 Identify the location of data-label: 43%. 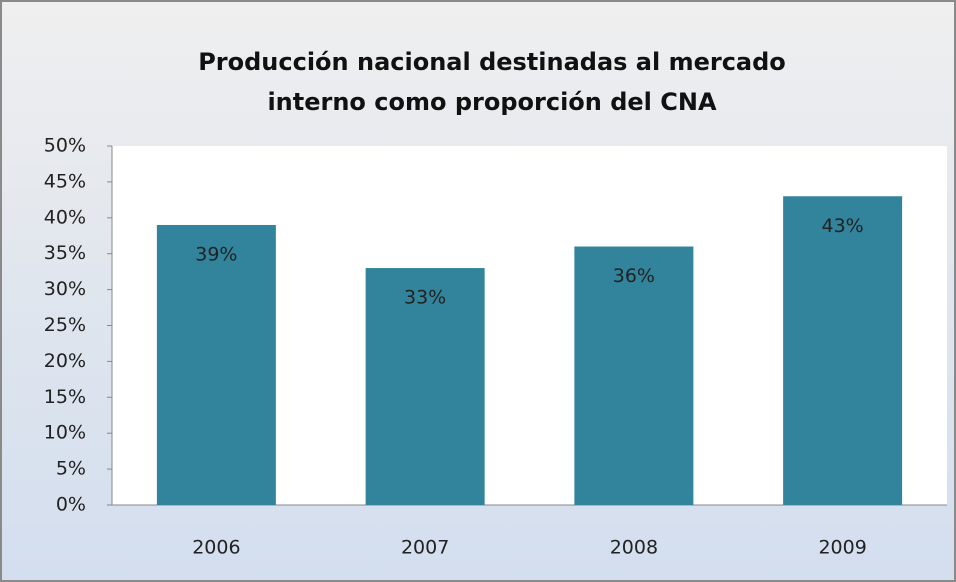
(843, 226).